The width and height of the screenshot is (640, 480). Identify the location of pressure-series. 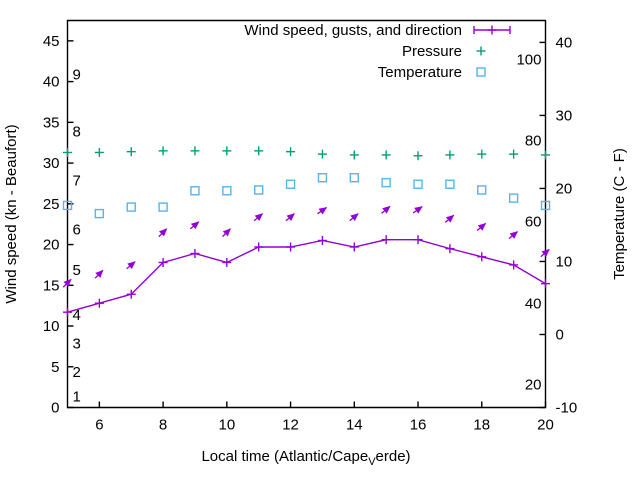
(306, 153).